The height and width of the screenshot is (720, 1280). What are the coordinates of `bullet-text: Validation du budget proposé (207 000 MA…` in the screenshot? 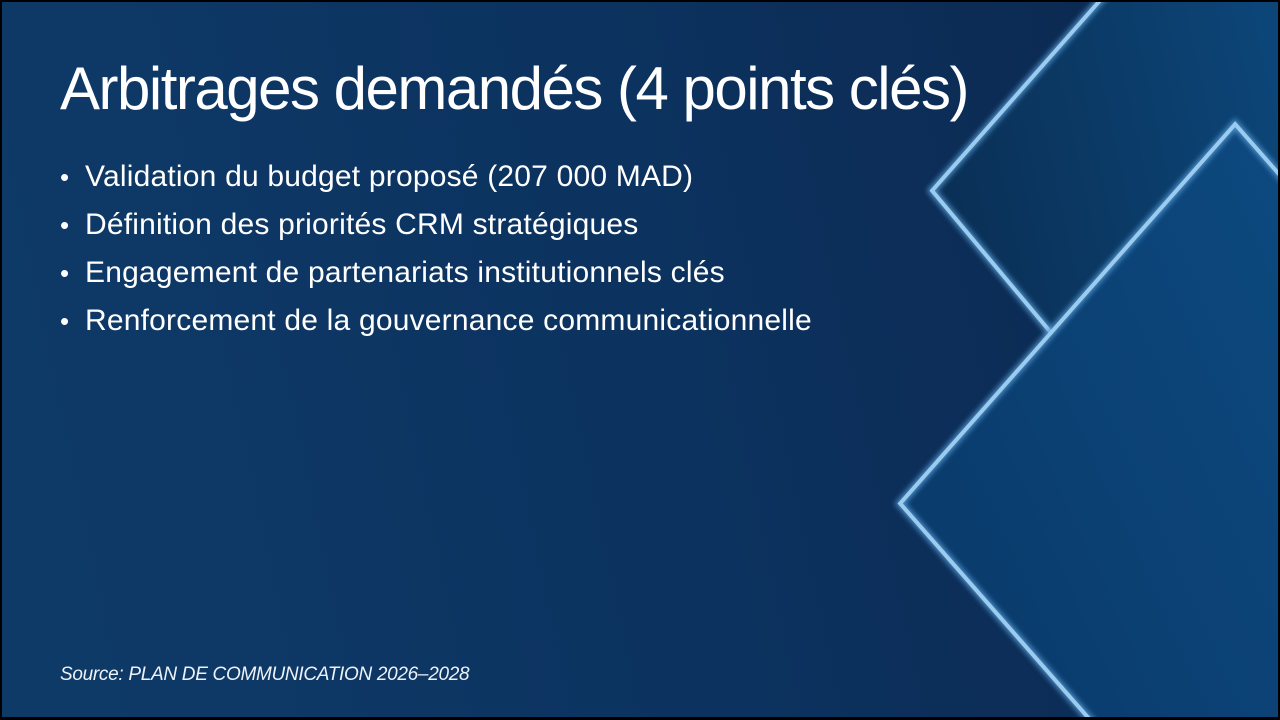 It's located at (389, 176).